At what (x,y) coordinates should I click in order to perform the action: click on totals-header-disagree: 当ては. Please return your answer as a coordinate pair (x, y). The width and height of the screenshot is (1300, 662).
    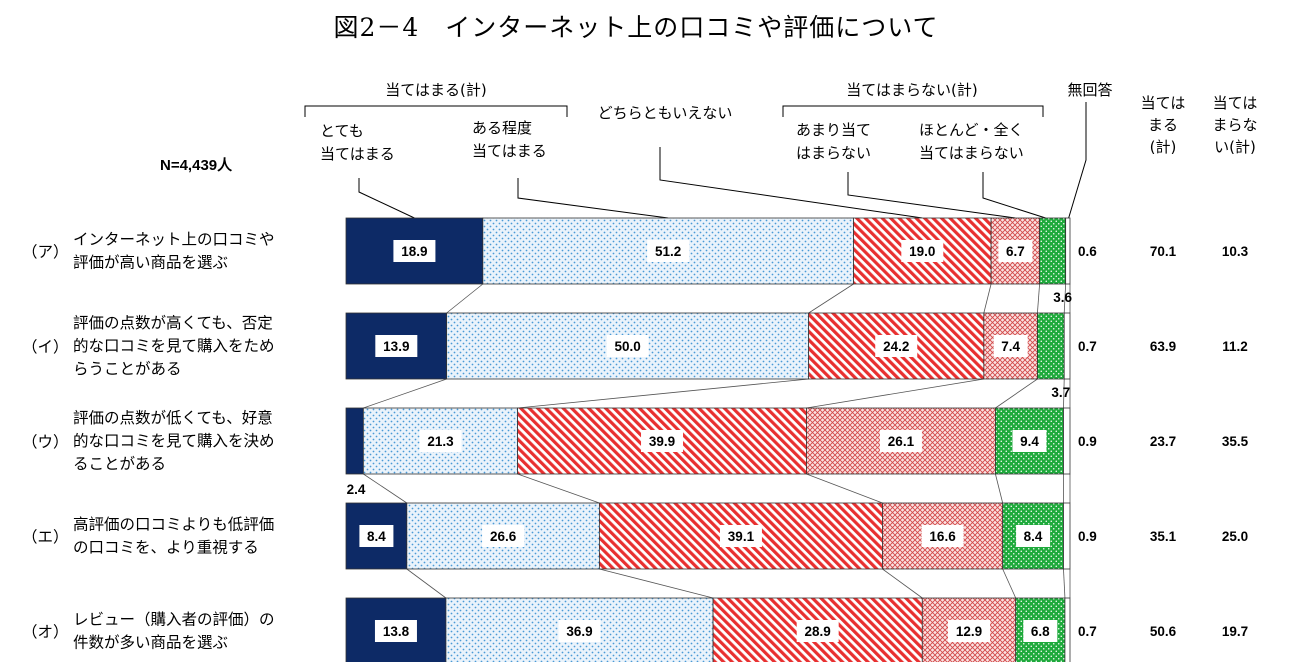
    Looking at the image, I should click on (1235, 103).